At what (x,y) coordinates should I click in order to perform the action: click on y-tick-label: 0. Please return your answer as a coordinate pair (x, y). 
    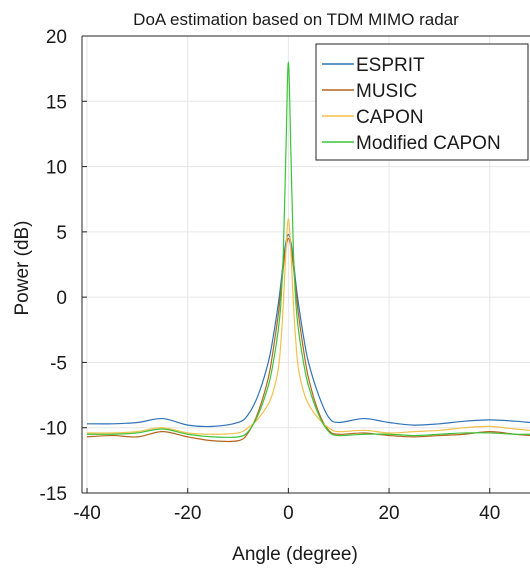
    Looking at the image, I should click on (61, 298).